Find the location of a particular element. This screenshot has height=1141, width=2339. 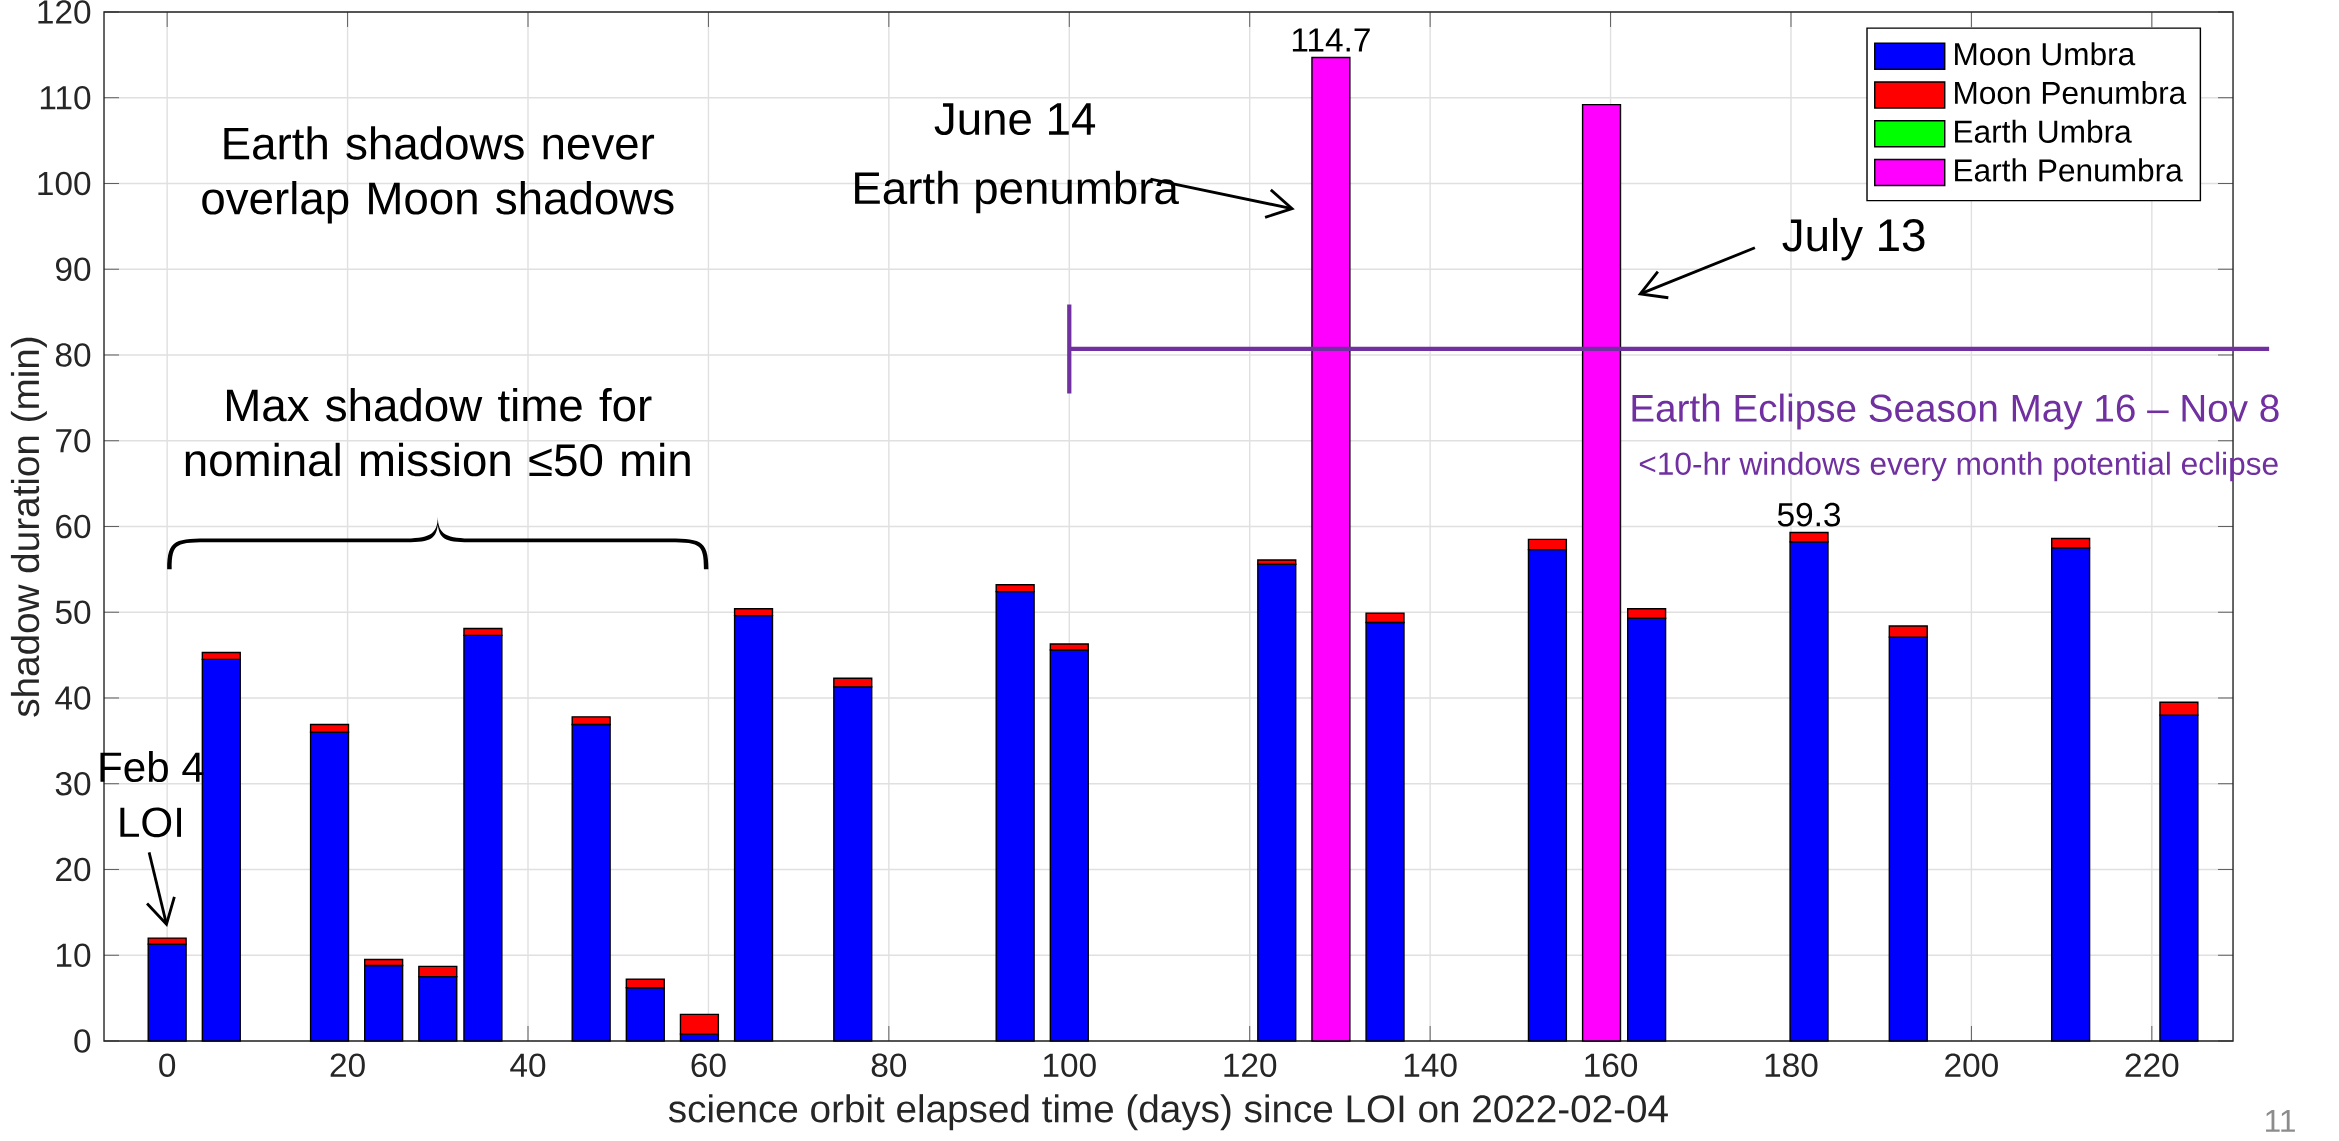

text: 11 is located at coordinates (2280, 1121).